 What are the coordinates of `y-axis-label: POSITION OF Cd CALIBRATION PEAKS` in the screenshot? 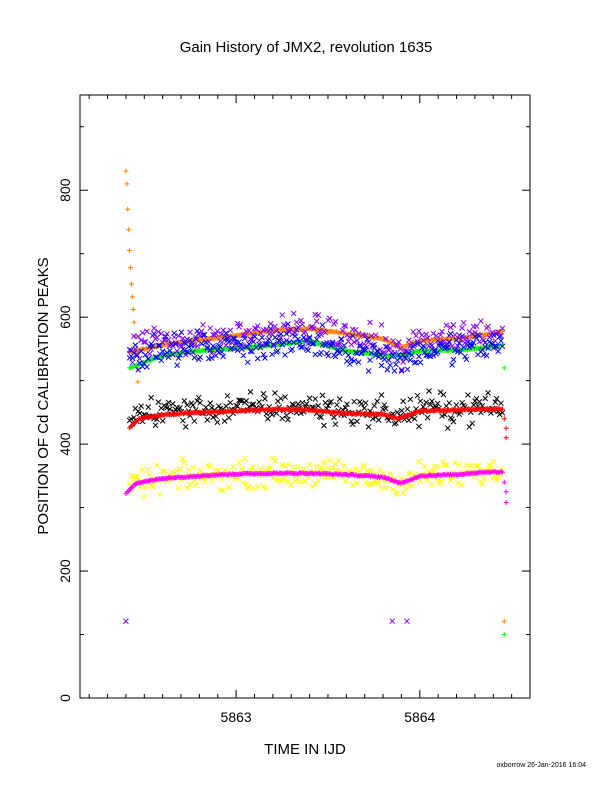 It's located at (43, 395).